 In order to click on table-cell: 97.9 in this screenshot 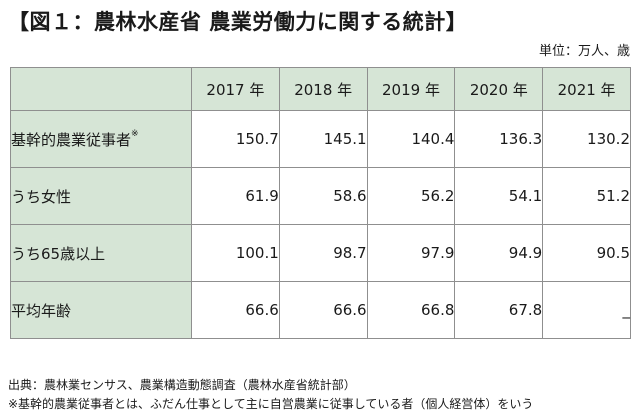, I will do `click(411, 253)`.